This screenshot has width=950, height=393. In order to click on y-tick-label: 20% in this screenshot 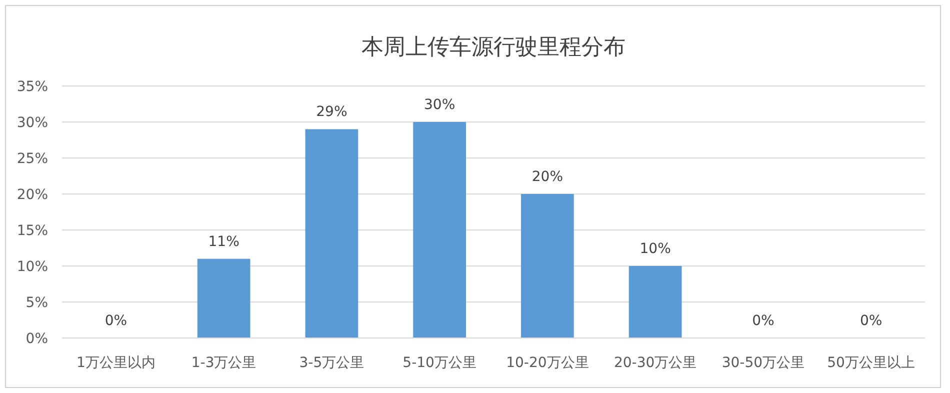, I will do `click(32, 195)`.